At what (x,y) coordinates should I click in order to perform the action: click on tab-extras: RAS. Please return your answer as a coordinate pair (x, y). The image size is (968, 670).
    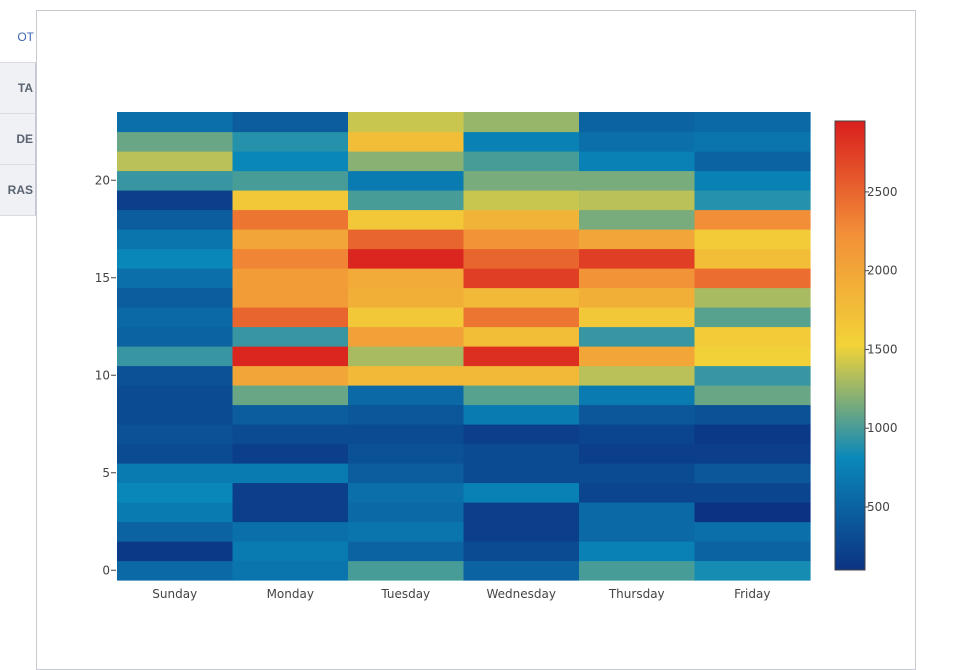
    Looking at the image, I should click on (18, 190).